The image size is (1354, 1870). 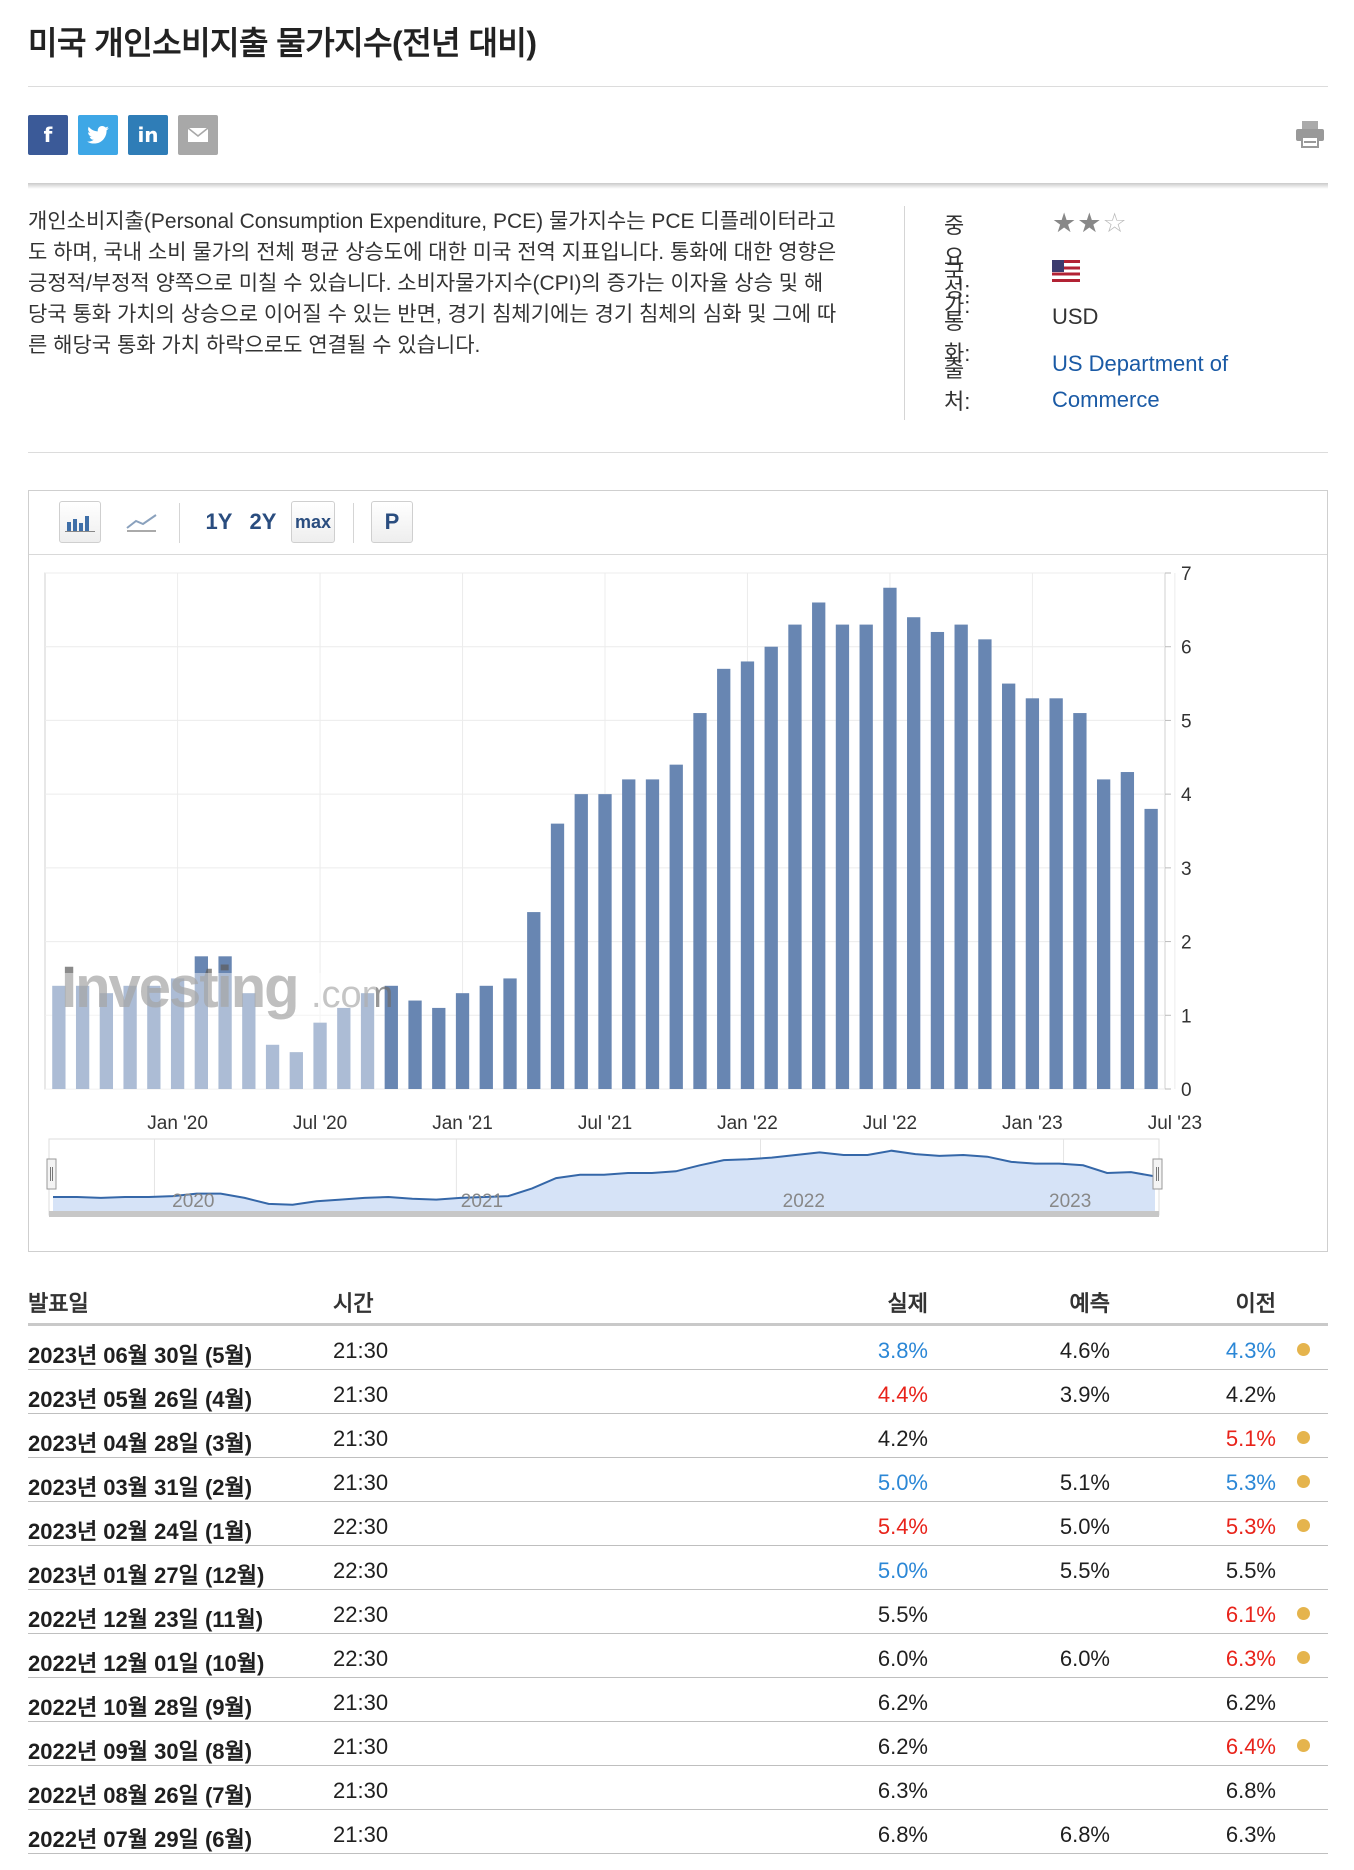 What do you see at coordinates (1310, 134) in the screenshot?
I see `printer-icon` at bounding box center [1310, 134].